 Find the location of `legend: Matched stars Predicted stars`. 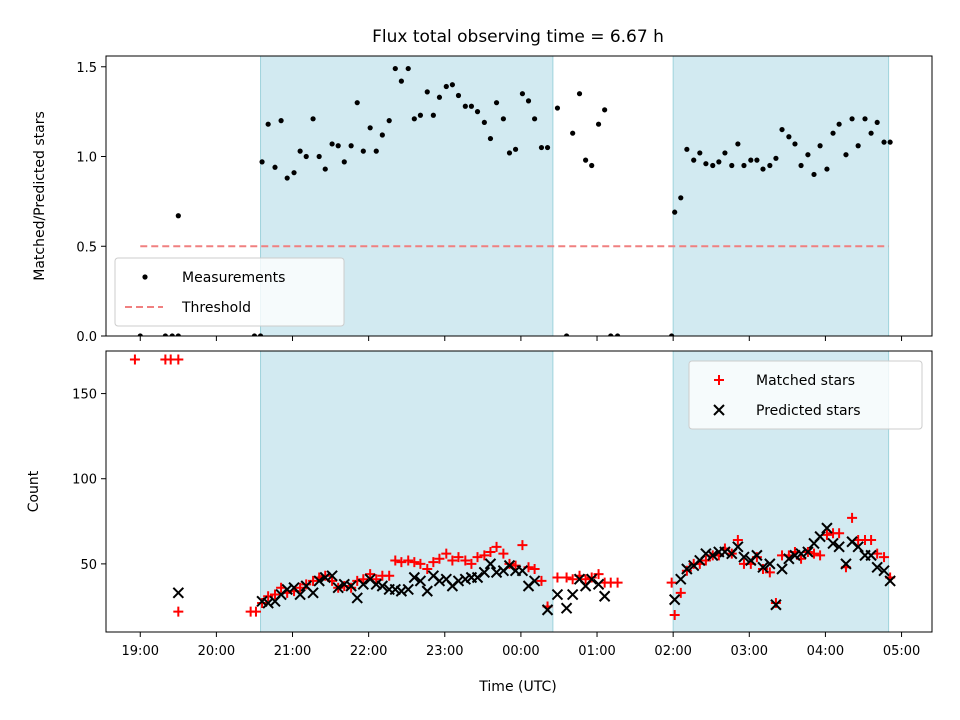

legend: Matched stars Predicted stars is located at coordinates (805, 395).